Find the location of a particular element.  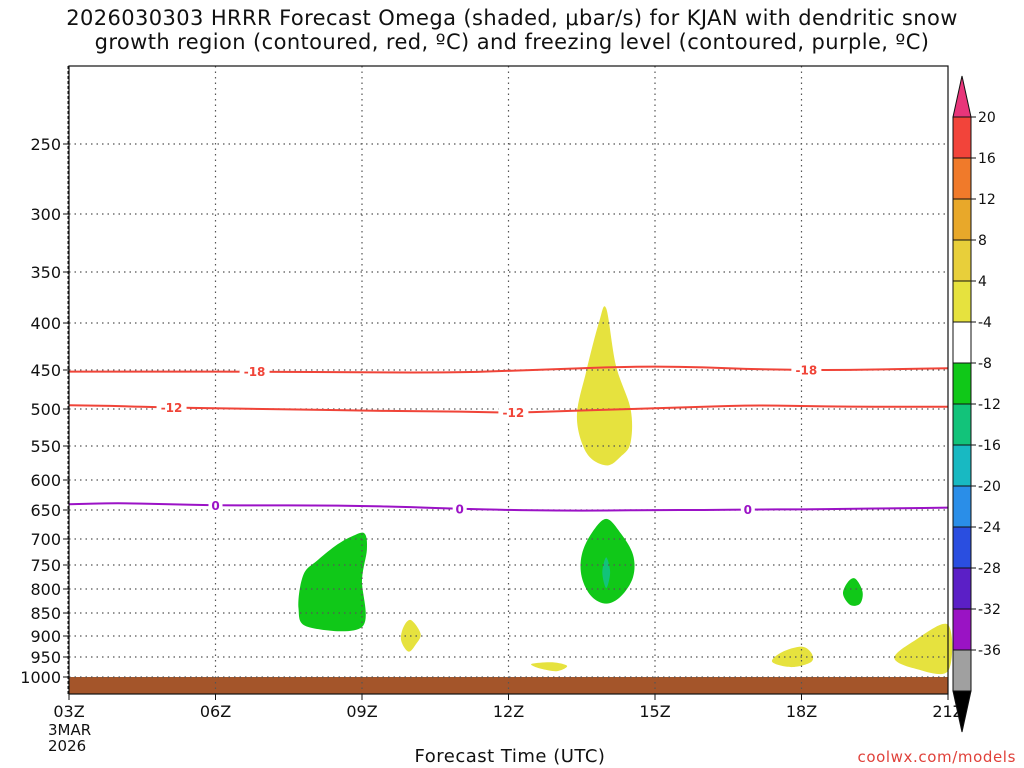

x-tick-label: 06Z is located at coordinates (215, 711).